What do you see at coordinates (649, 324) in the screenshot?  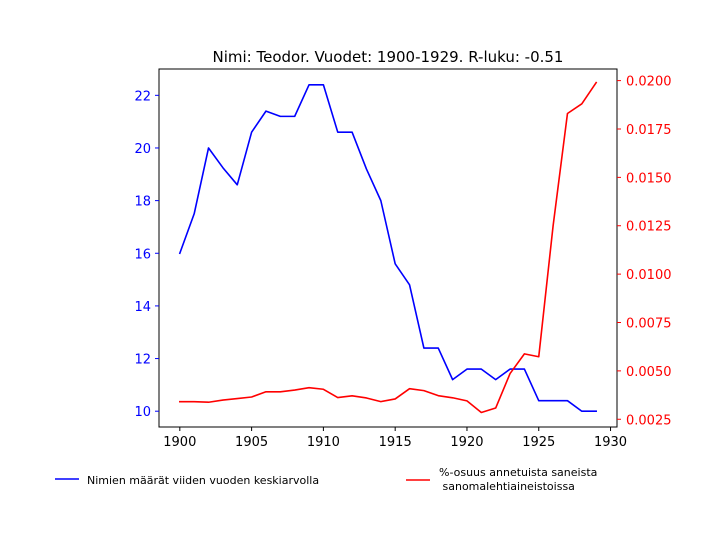 I see `y-right-tick-label: 0.0075` at bounding box center [649, 324].